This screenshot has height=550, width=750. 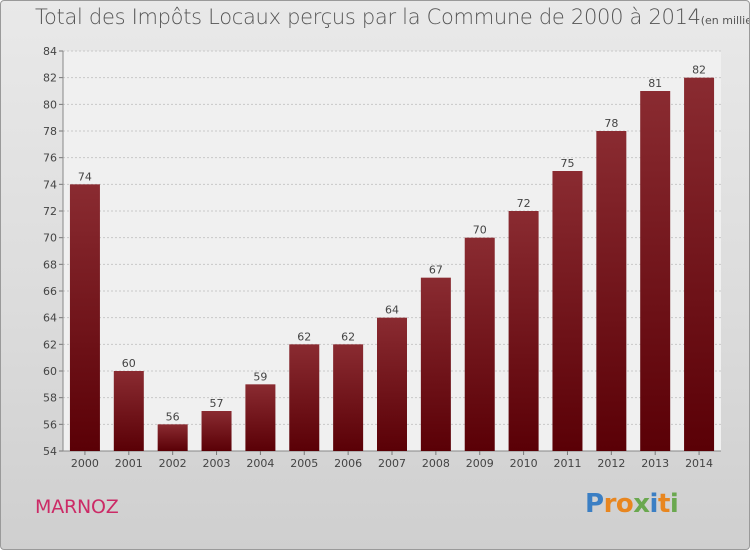 I want to click on y-tick-label: 84, so click(x=50, y=51).